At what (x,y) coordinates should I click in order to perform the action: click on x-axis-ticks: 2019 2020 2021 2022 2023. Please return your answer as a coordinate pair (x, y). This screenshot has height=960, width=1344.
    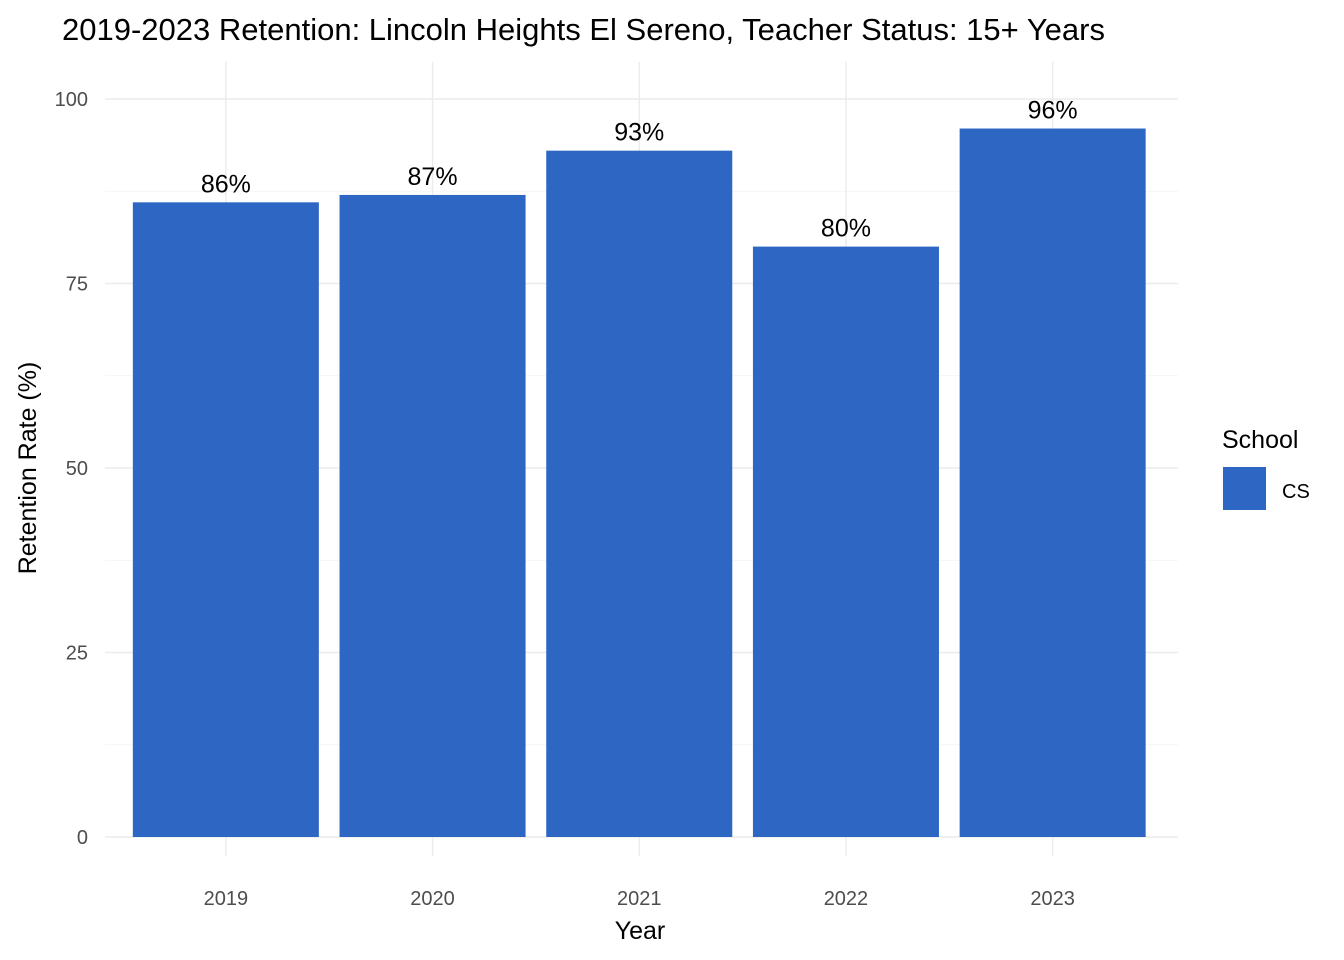
    Looking at the image, I should click on (639, 899).